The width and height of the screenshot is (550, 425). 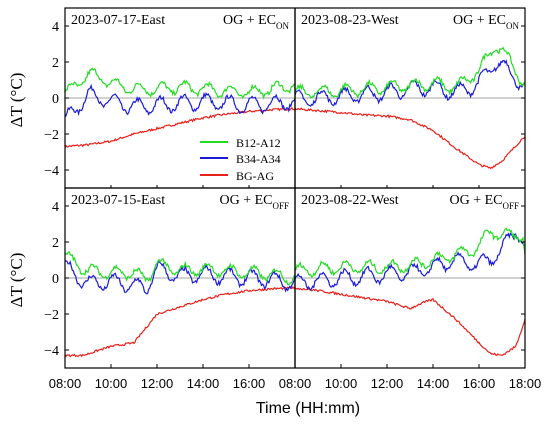 I want to click on legend-label-bg: BG-AG, so click(x=255, y=176).